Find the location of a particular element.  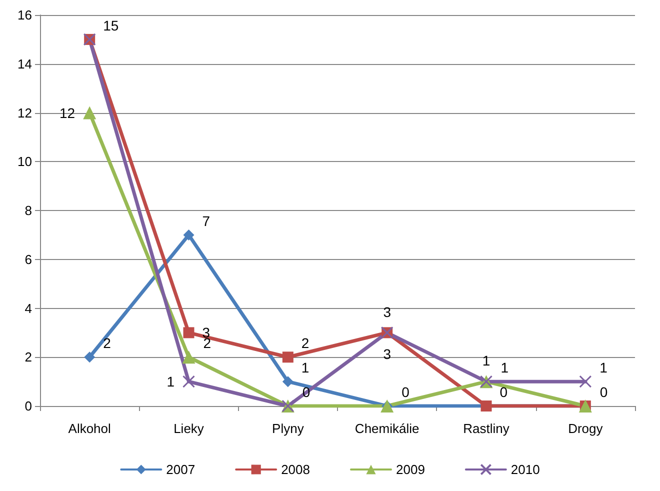

legend-label: 2008 is located at coordinates (295, 469).